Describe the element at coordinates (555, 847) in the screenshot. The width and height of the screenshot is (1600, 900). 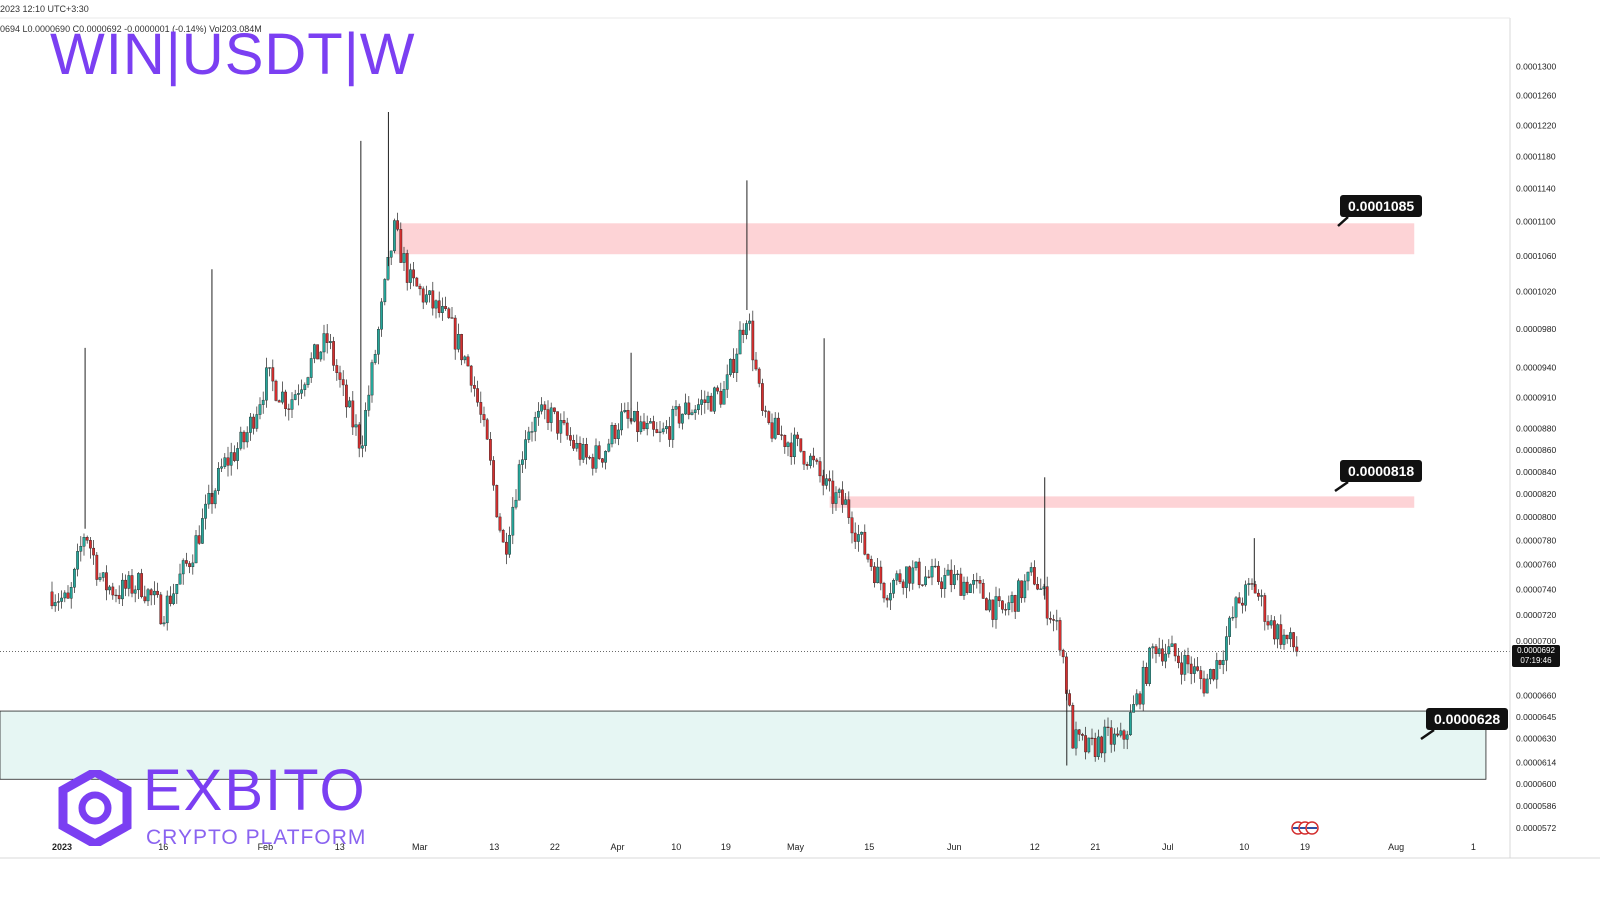
I see `x-tick-label: 22` at that location.